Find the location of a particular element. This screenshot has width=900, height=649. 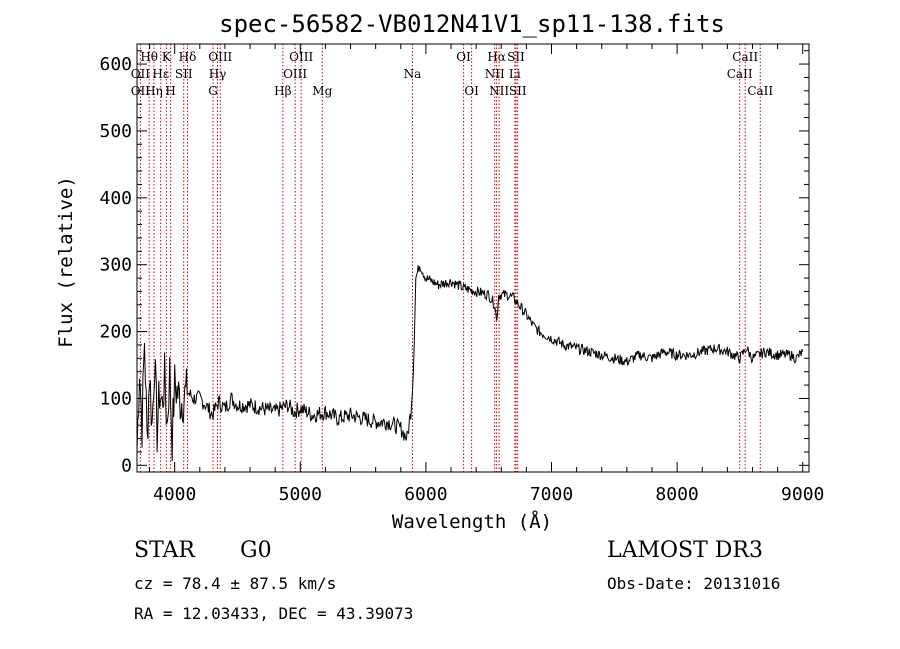

line-label: G is located at coordinates (213, 91).